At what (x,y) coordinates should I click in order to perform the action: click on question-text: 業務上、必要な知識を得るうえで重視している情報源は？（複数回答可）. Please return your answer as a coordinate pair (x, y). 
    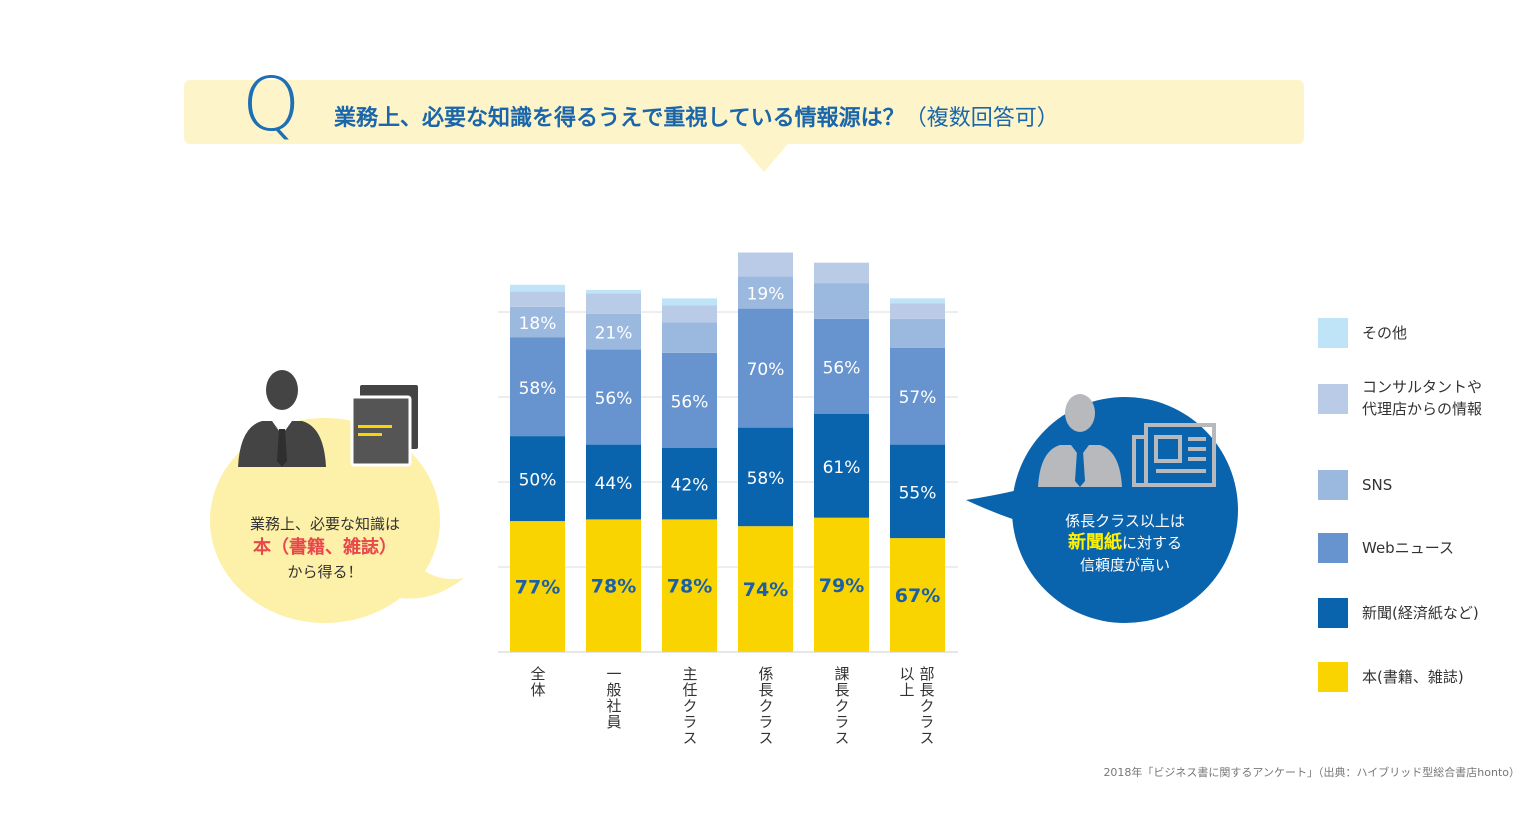
    Looking at the image, I should click on (696, 116).